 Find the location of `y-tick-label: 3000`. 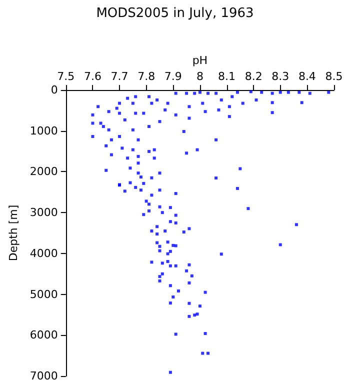

y-tick-label: 3000 is located at coordinates (44, 213).